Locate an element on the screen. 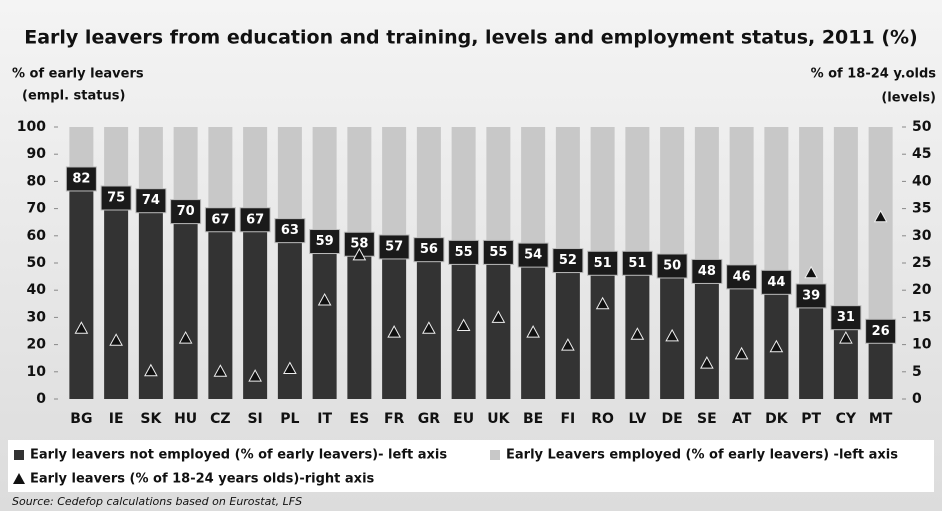 The width and height of the screenshot is (942, 511). data-label: 52 is located at coordinates (568, 260).